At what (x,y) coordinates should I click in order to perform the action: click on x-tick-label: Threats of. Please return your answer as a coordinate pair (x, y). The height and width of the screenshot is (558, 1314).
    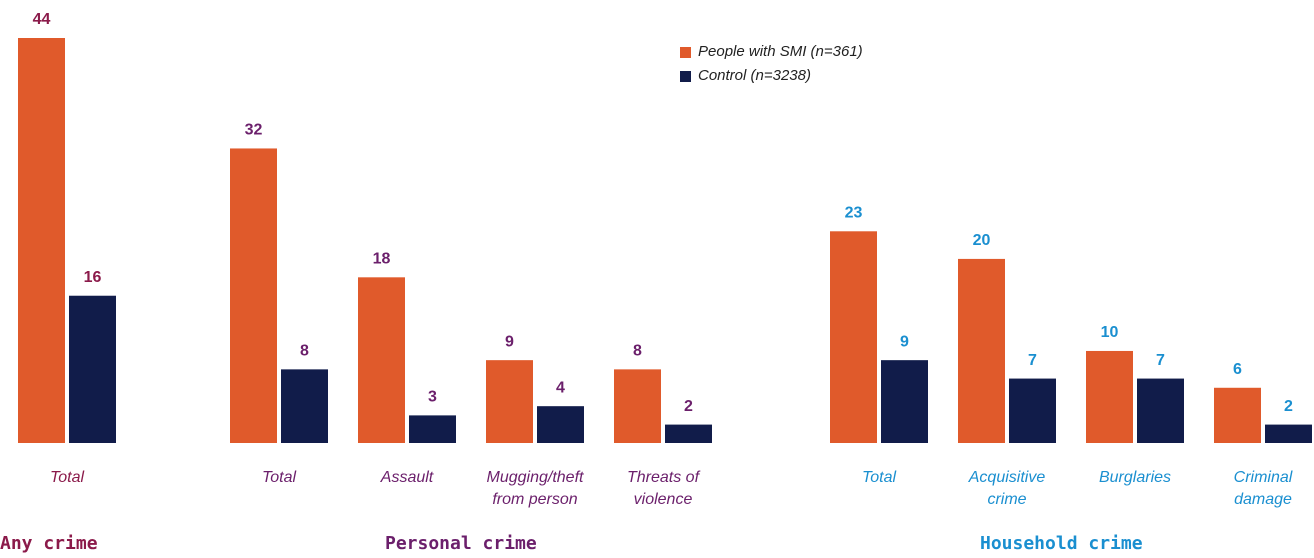
    Looking at the image, I should click on (664, 477).